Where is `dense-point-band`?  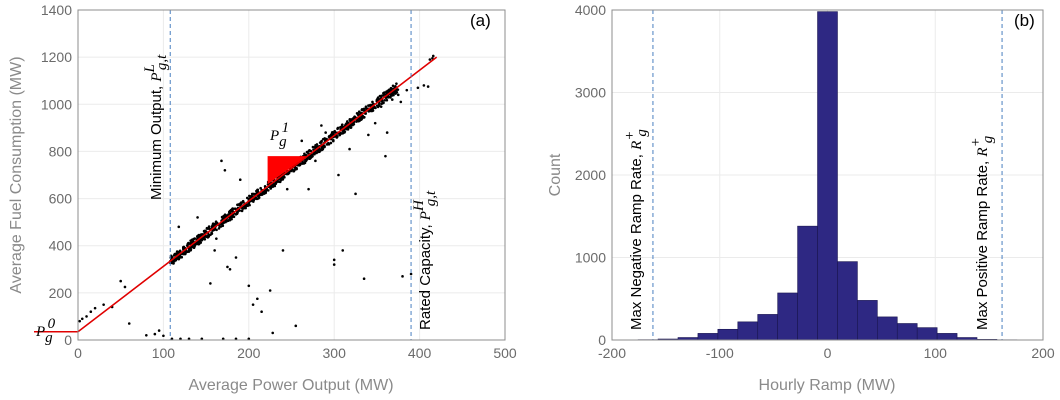 dense-point-band is located at coordinates (284, 173).